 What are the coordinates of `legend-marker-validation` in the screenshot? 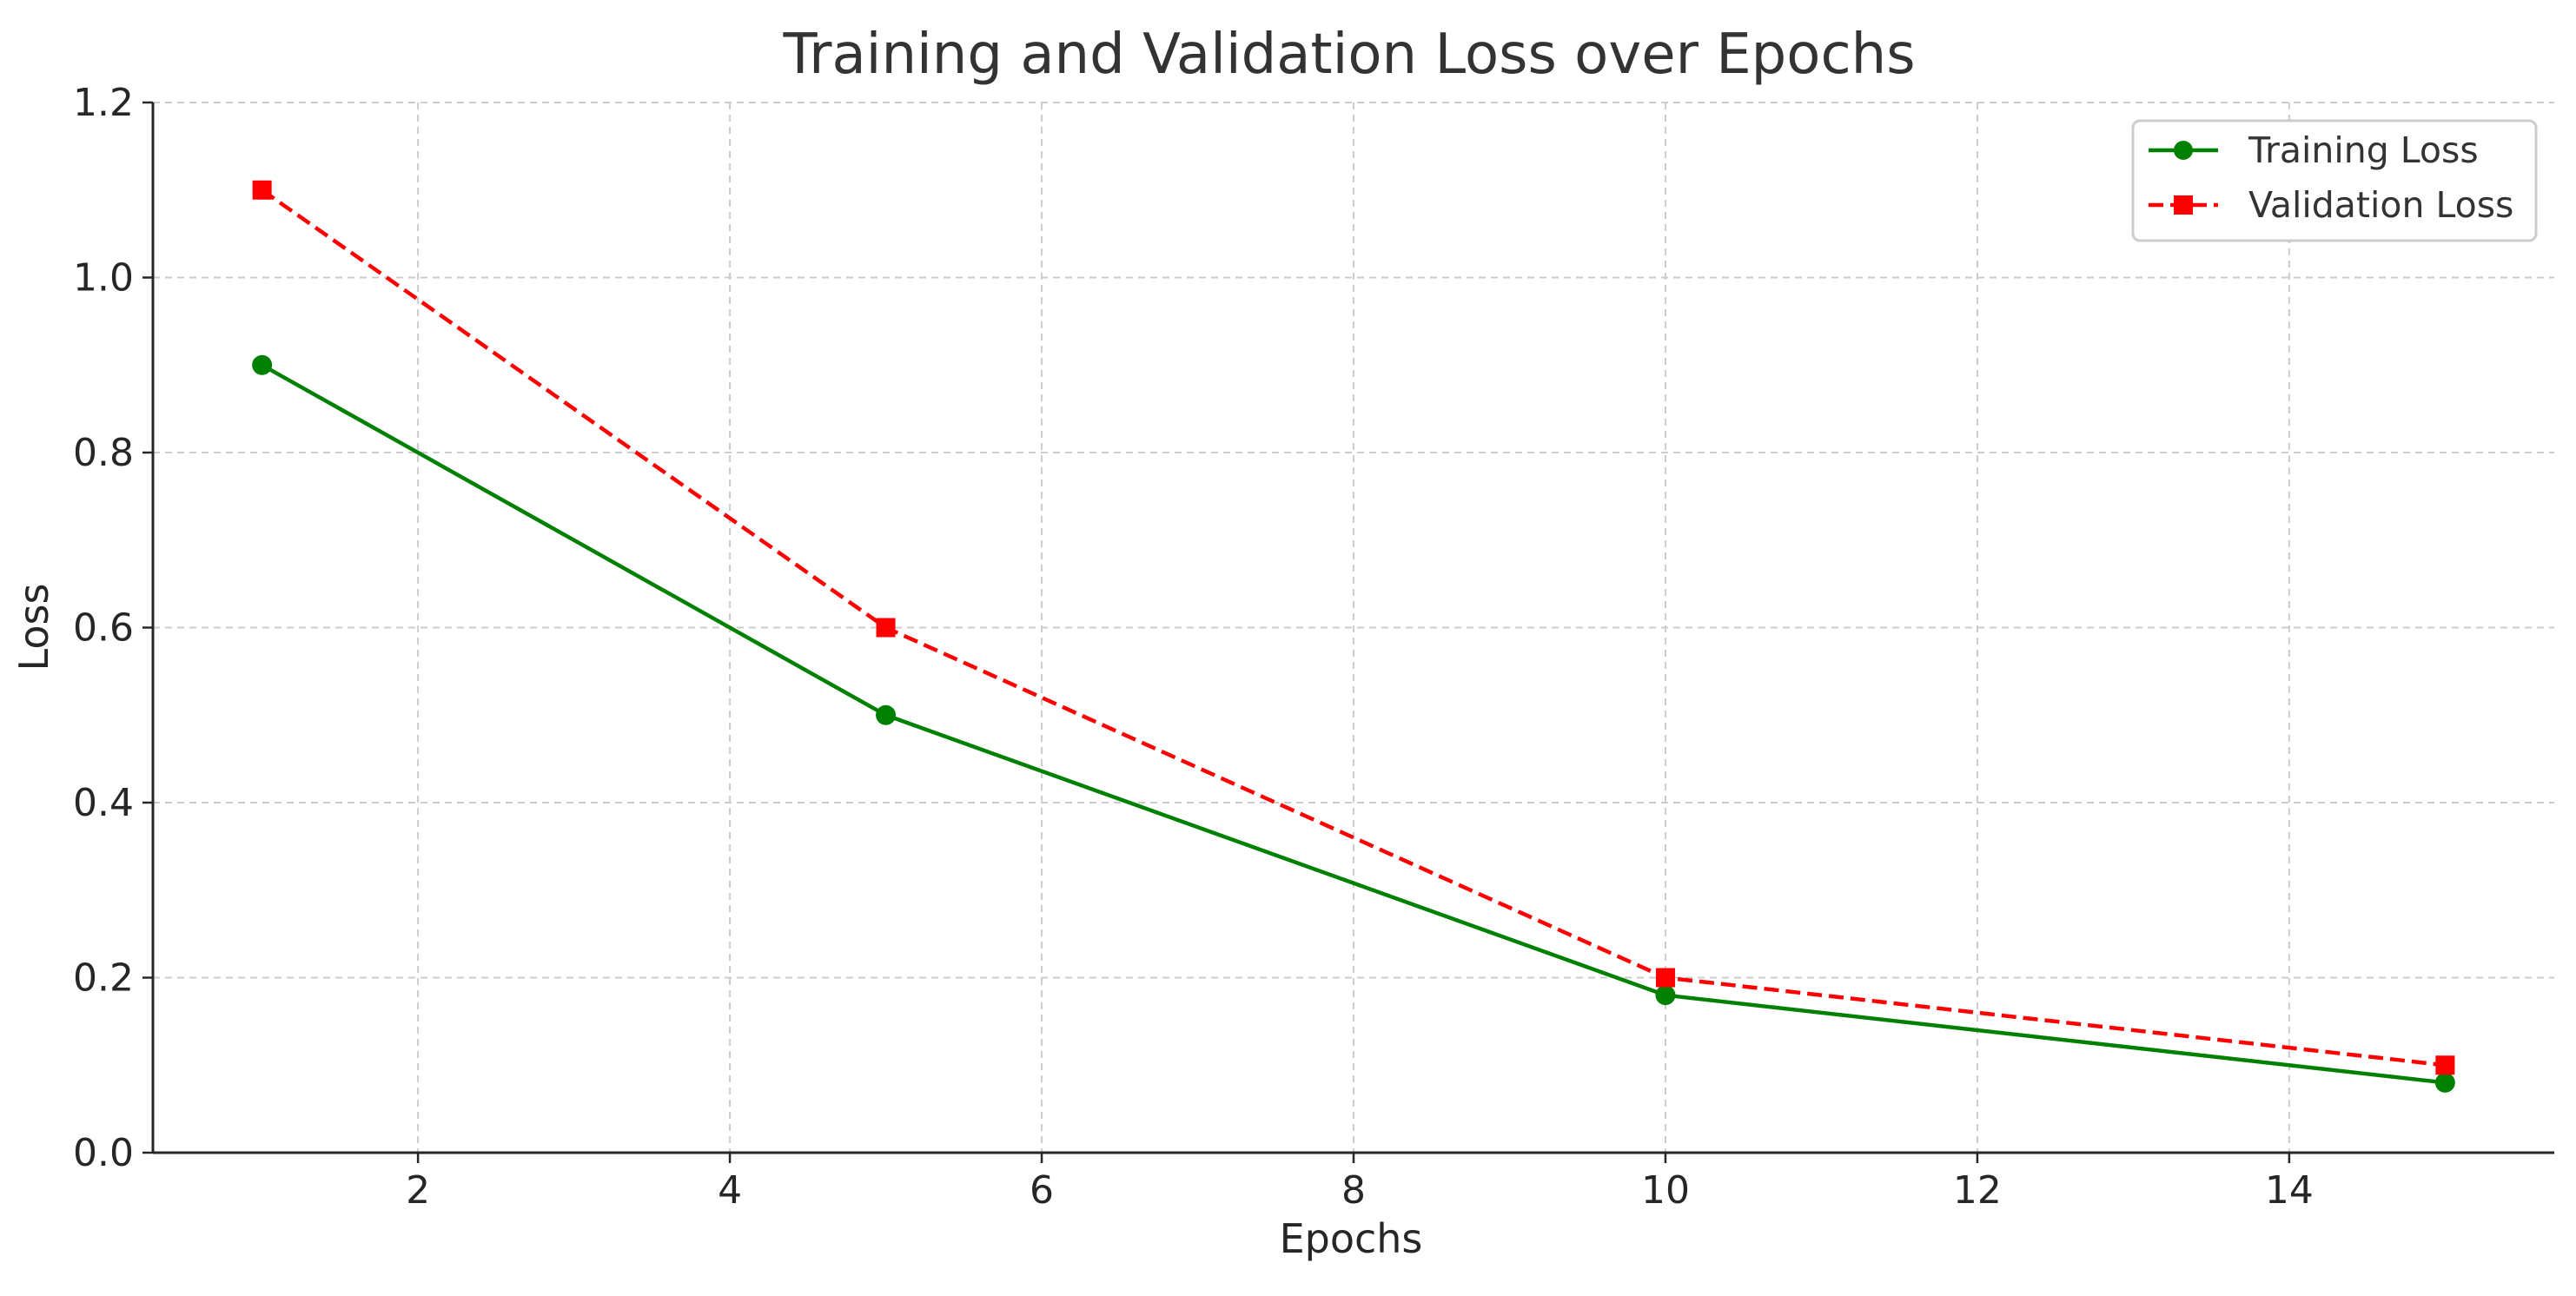 It's located at (2183, 205).